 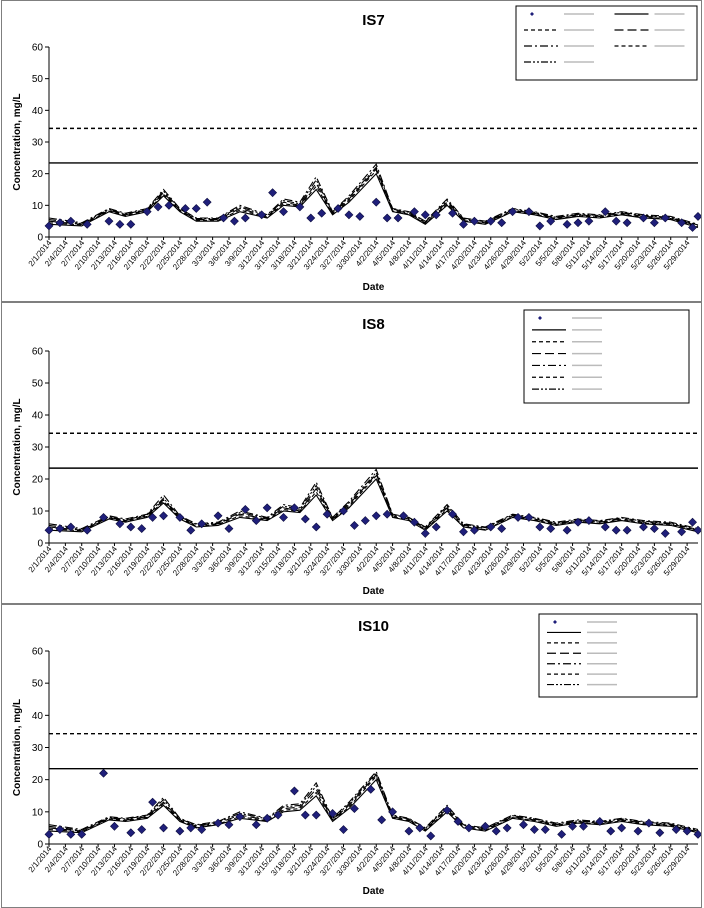 What do you see at coordinates (38, 79) in the screenshot?
I see `y-tick-label: 50` at bounding box center [38, 79].